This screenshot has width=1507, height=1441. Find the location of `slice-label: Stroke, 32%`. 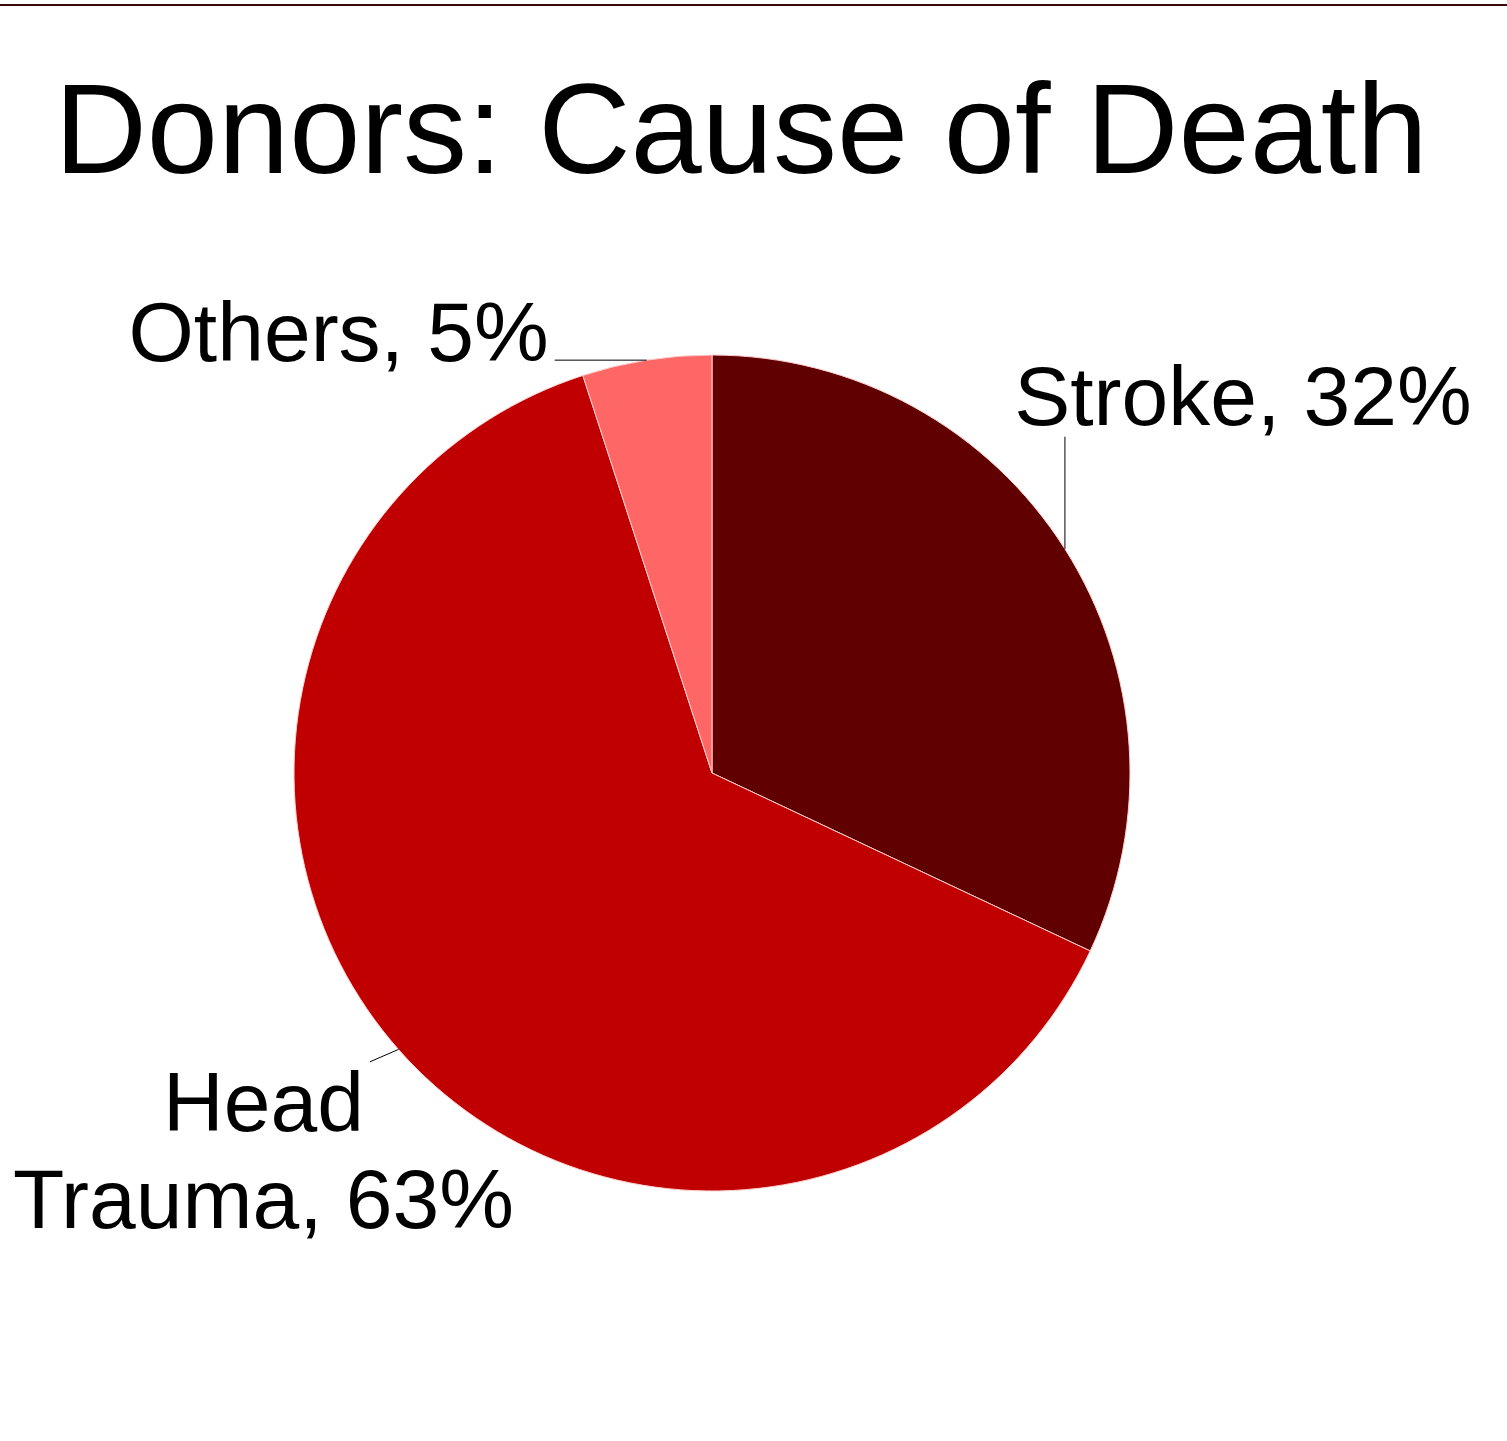

slice-label: Stroke, 32% is located at coordinates (1243, 396).